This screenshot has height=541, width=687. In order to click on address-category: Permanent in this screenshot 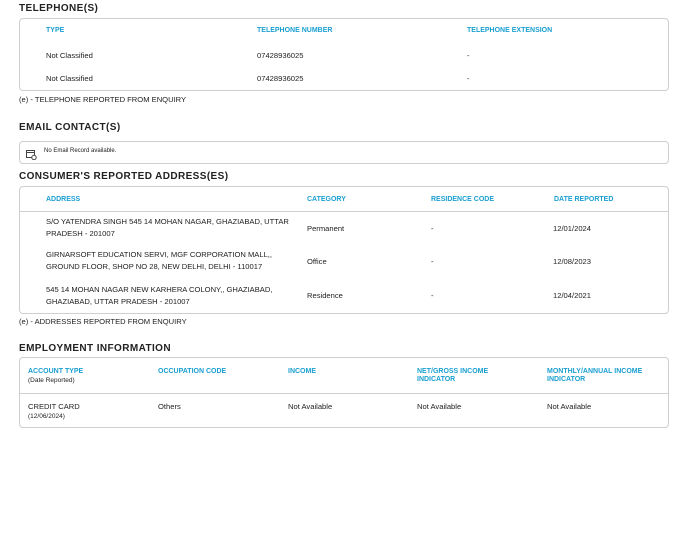, I will do `click(326, 228)`.